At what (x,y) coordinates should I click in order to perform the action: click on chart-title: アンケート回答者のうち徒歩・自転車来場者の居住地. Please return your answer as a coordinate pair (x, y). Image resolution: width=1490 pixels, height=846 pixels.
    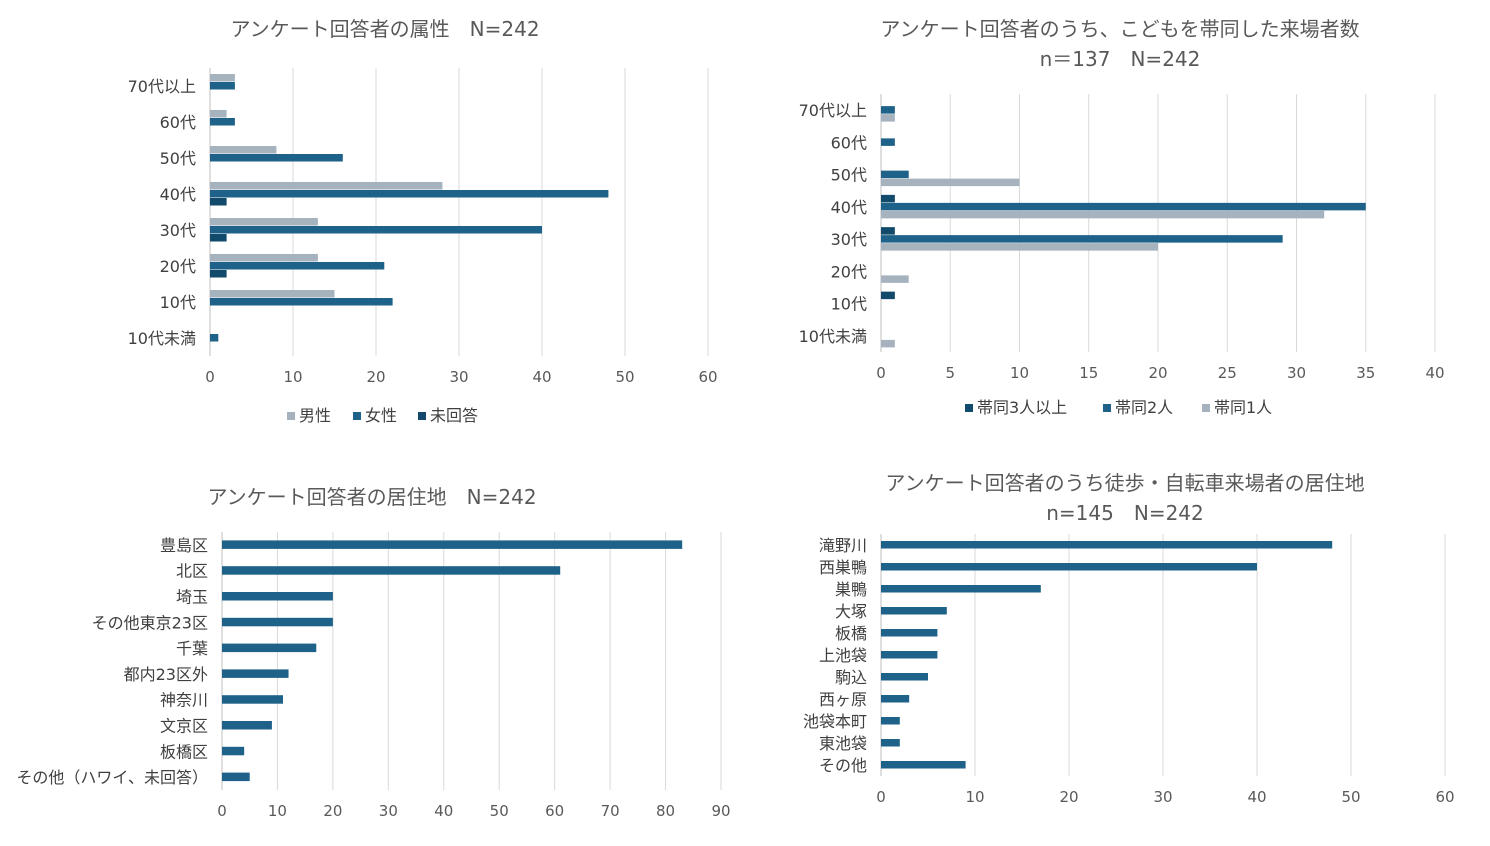
    Looking at the image, I should click on (1124, 483).